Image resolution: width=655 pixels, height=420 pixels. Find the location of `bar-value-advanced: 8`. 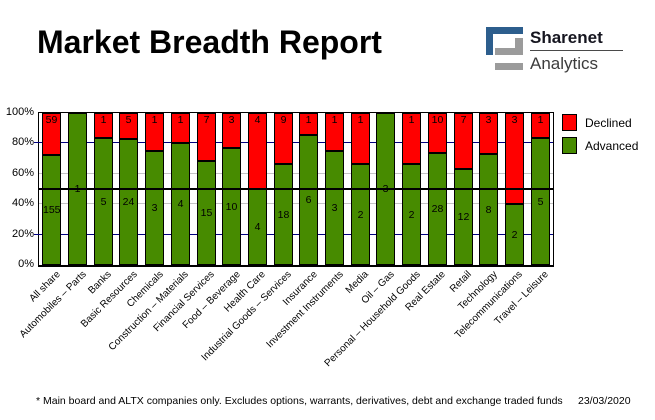

bar-value-advanced: 8 is located at coordinates (488, 209).